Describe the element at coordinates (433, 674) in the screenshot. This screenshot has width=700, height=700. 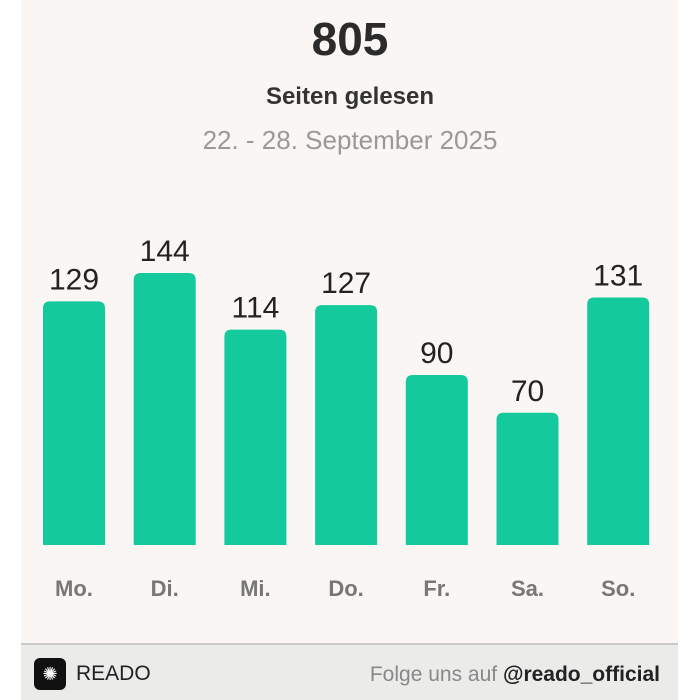
I see `follow-label: Folge uns auf` at that location.